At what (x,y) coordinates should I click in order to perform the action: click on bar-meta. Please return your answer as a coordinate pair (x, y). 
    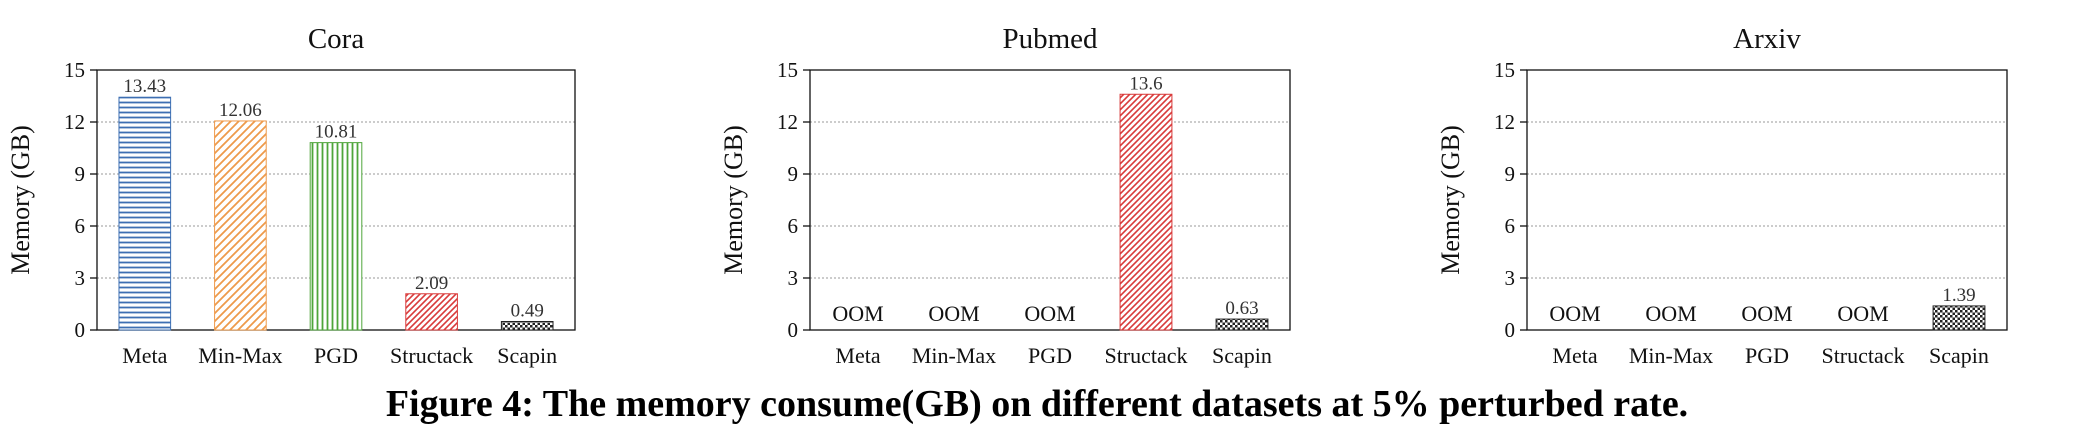
    Looking at the image, I should click on (145, 213).